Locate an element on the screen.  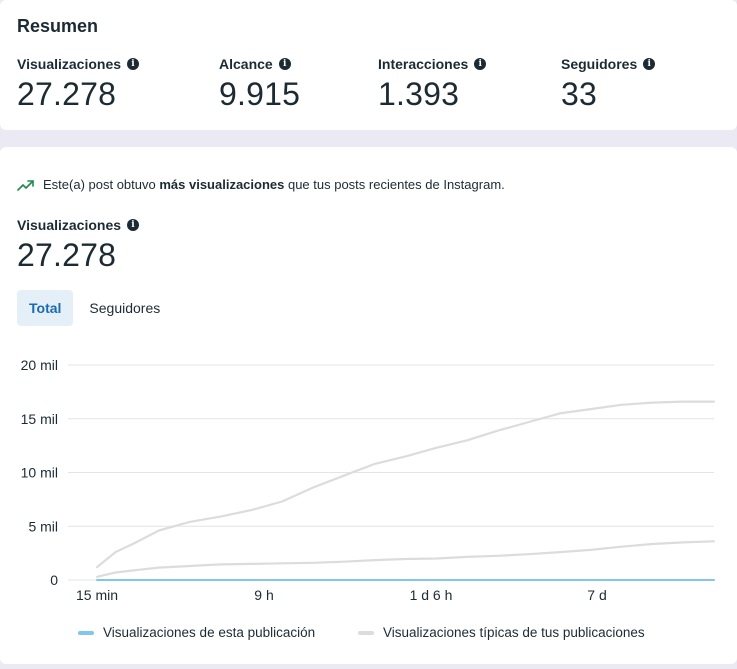
y-tick-label: 15 mil is located at coordinates (39, 419).